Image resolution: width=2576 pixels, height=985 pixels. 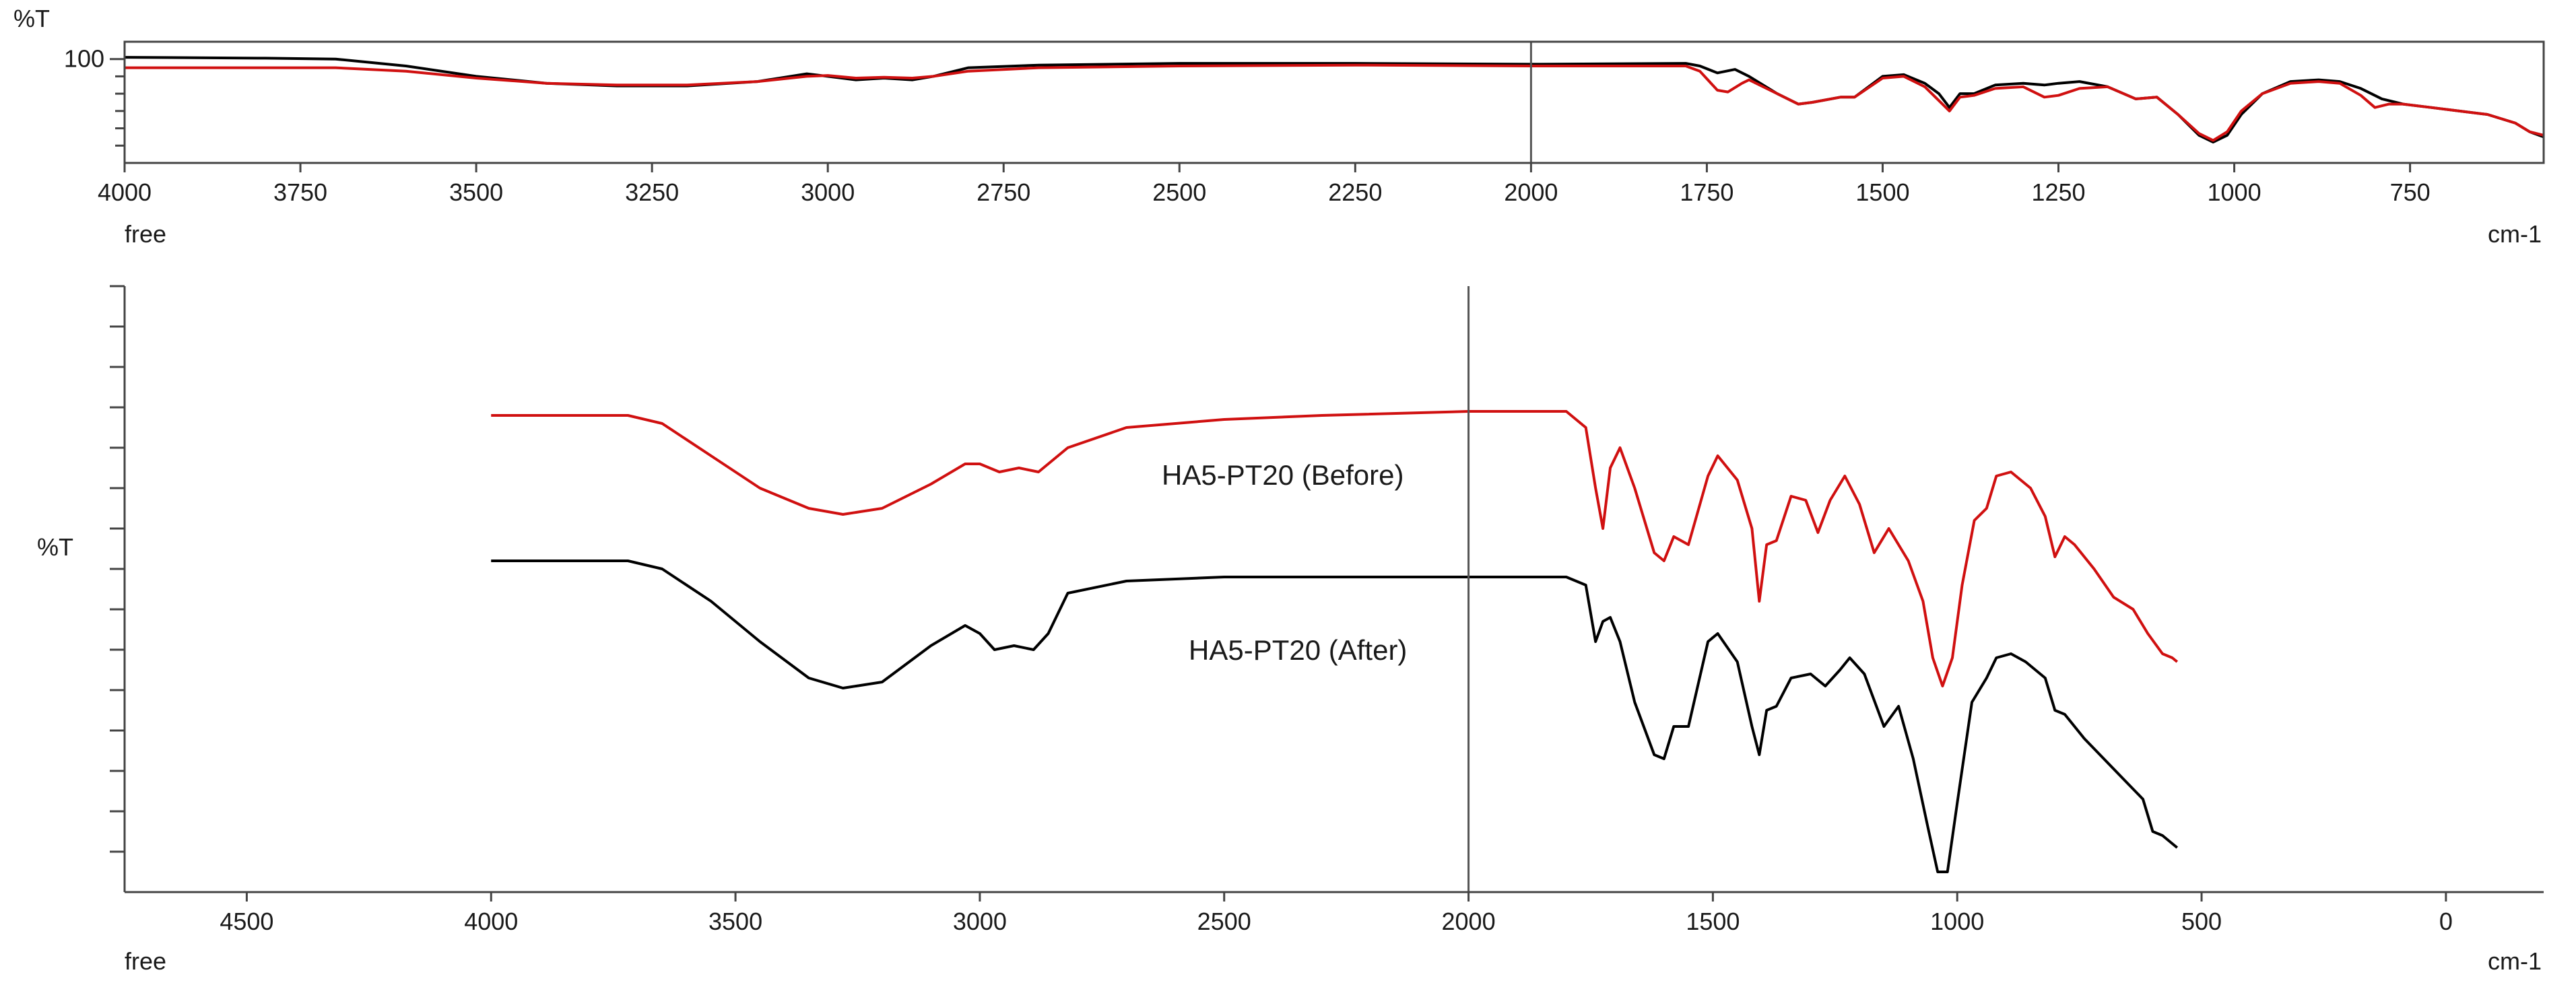 What do you see at coordinates (1531, 192) in the screenshot?
I see `top-x-tick-label: 2000` at bounding box center [1531, 192].